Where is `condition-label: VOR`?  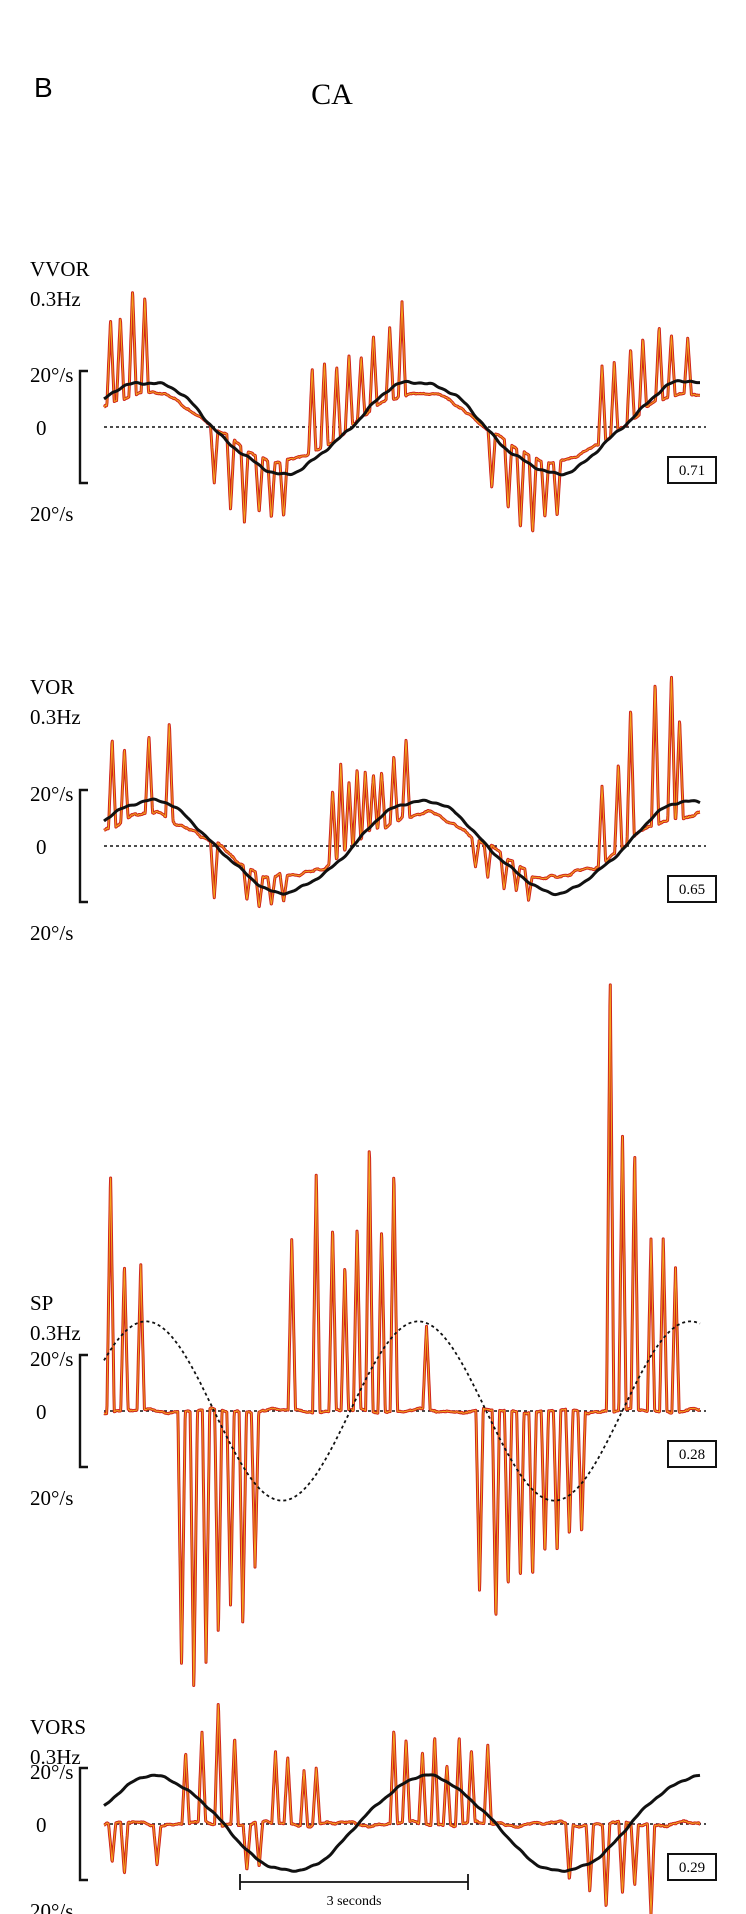
condition-label: VOR is located at coordinates (52, 687).